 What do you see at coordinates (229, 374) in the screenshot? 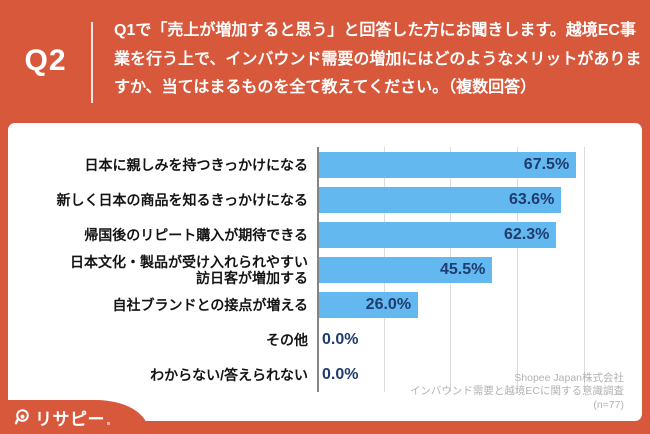
I see `category-label: わからない/答えられない` at bounding box center [229, 374].